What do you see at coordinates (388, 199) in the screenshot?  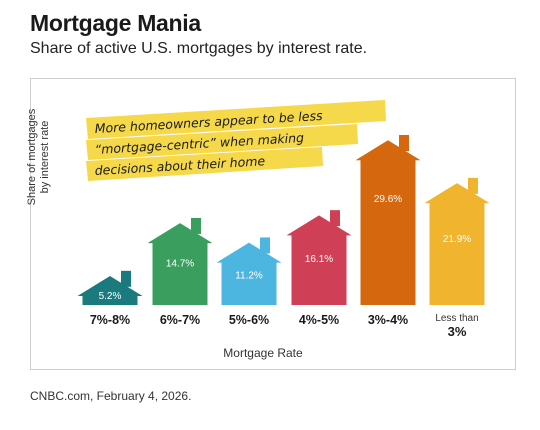 I see `data-label-5: 29.6%` at bounding box center [388, 199].